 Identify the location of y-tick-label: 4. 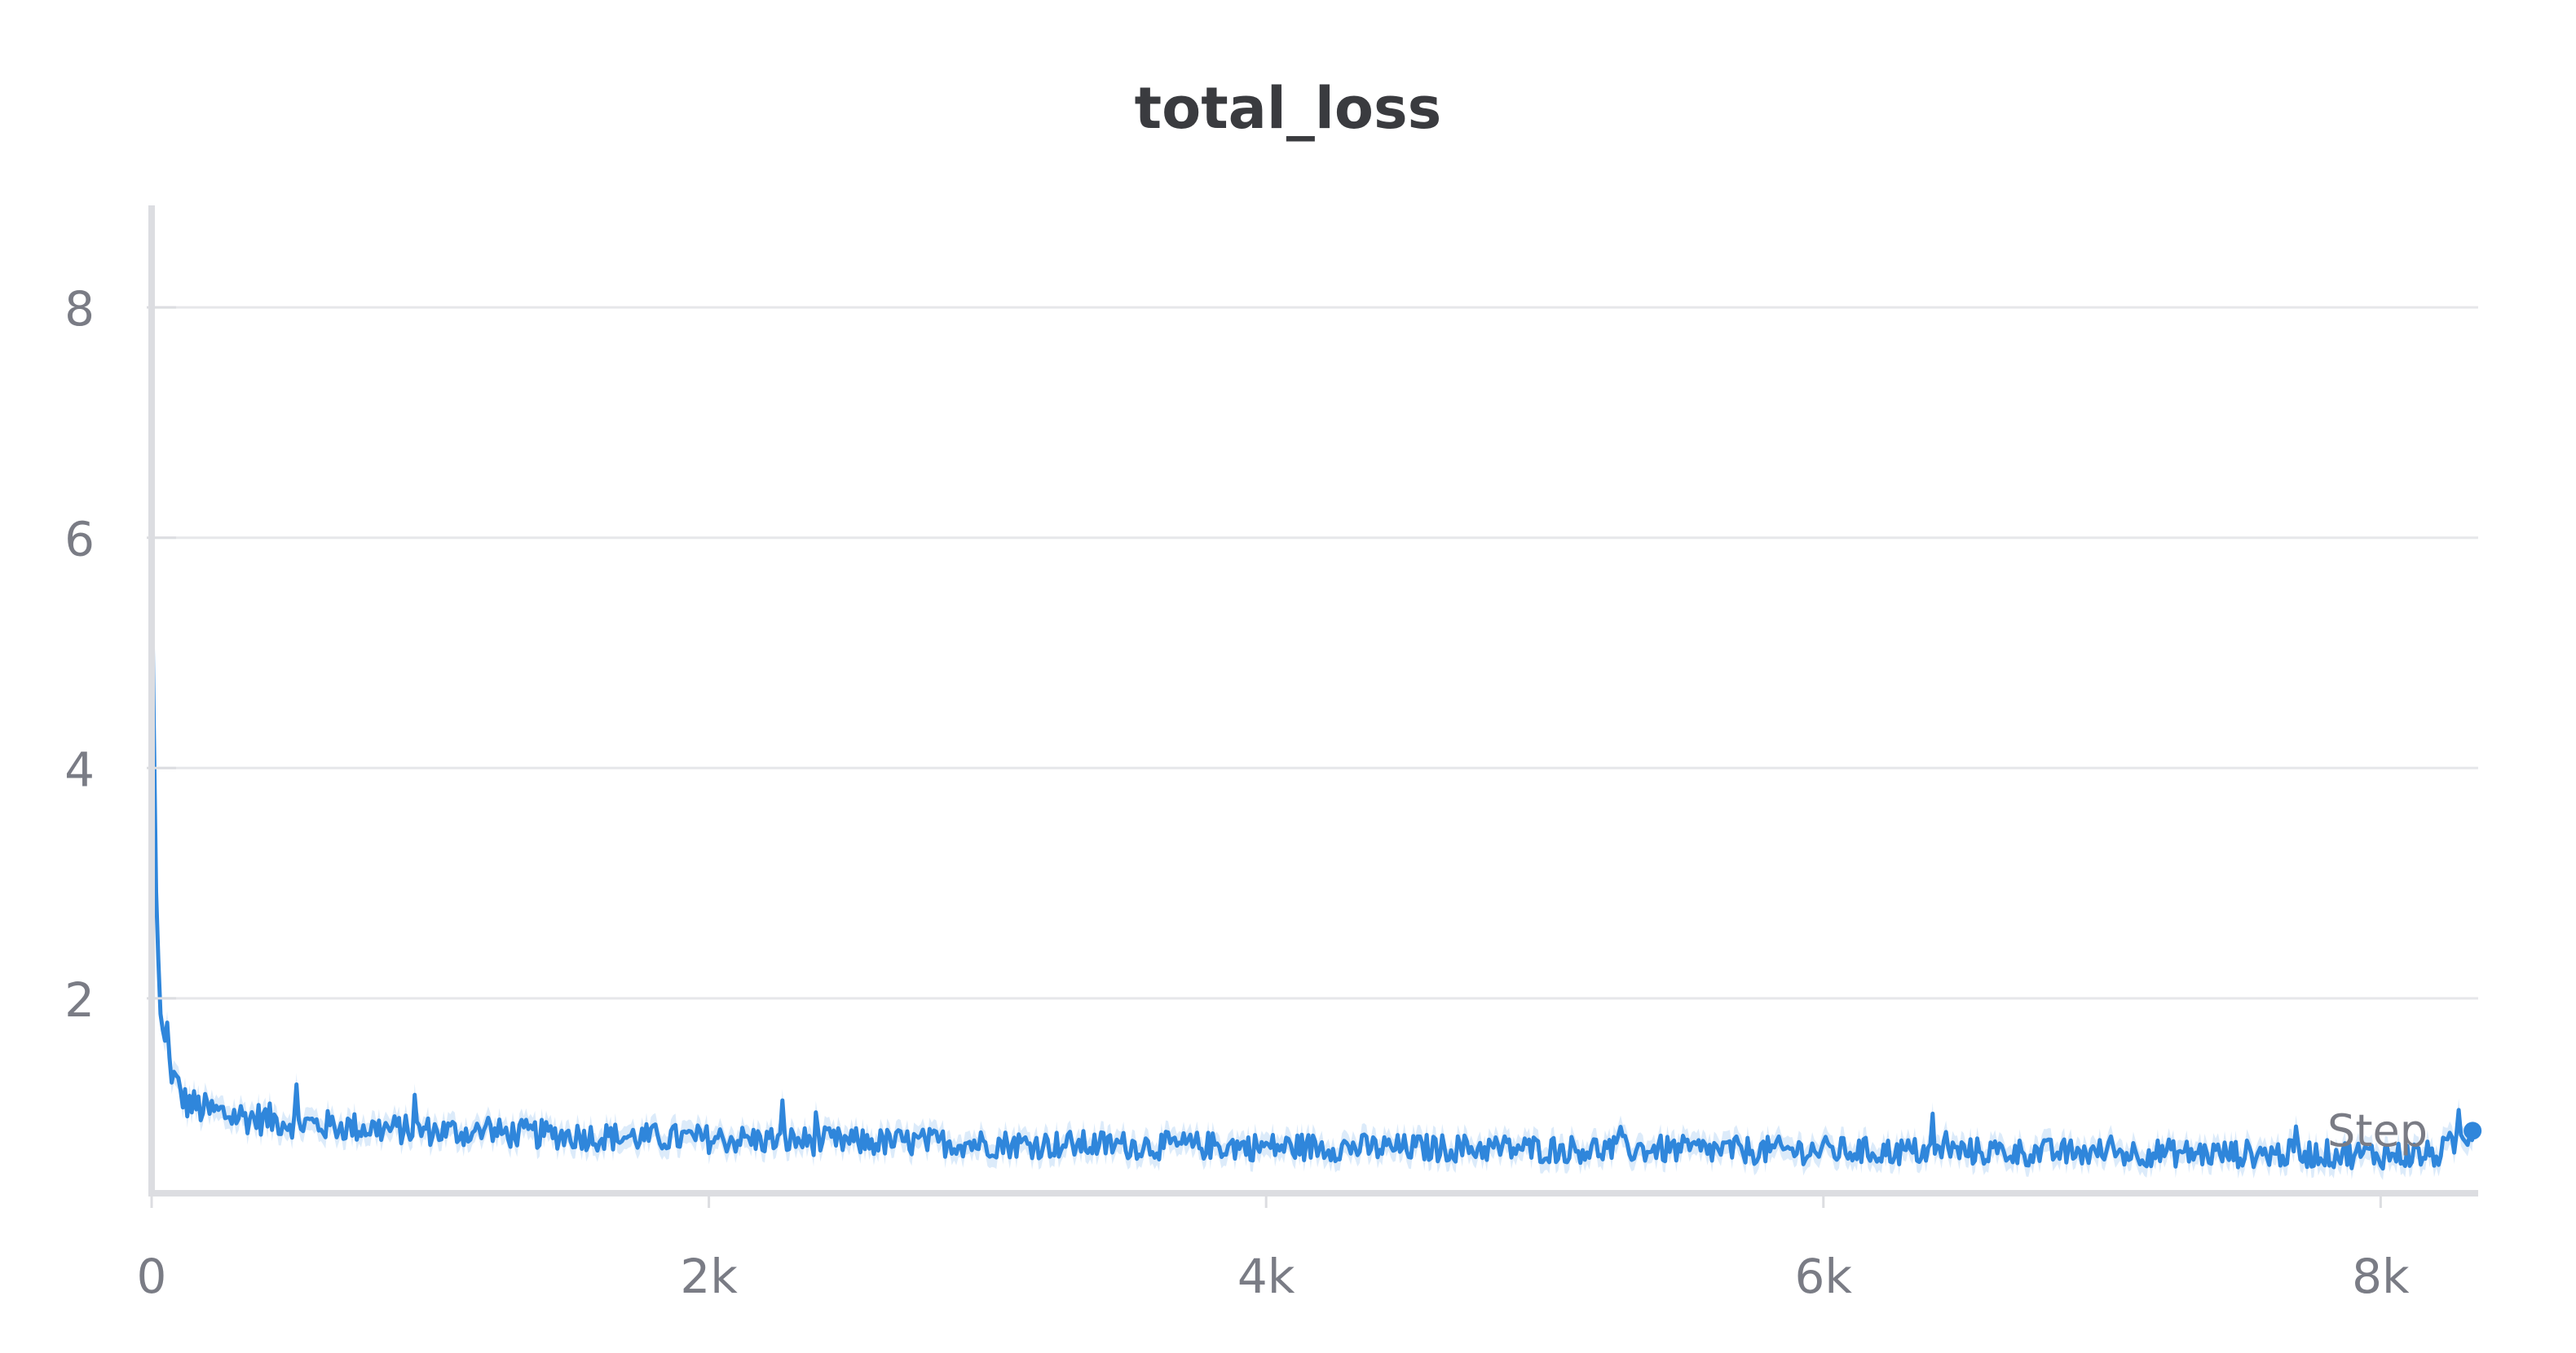
(79, 769).